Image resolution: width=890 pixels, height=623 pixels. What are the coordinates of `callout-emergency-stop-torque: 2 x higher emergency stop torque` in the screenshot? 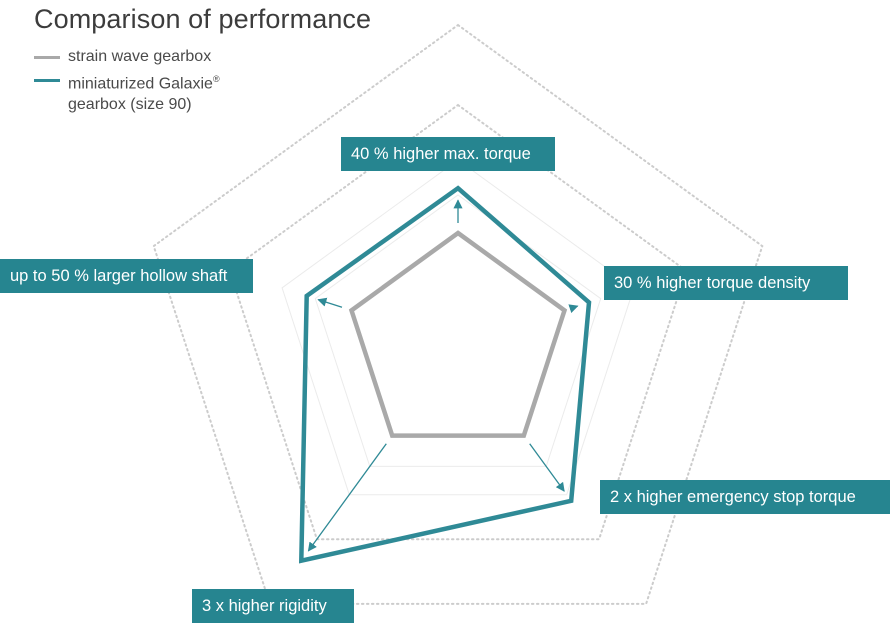 It's located at (745, 497).